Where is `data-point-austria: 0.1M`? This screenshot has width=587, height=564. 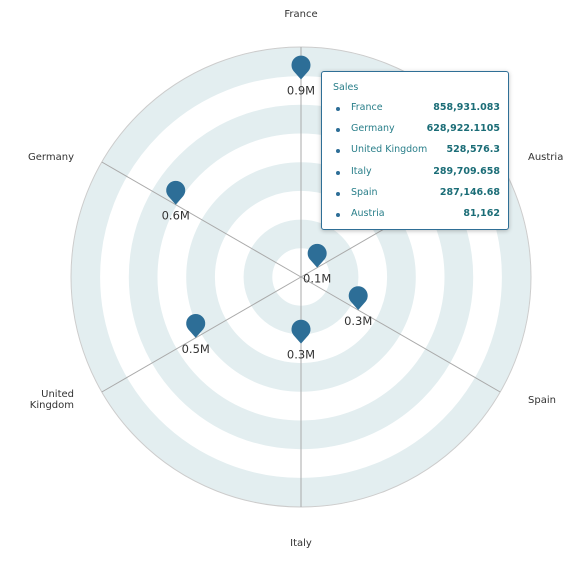 data-point-austria: 0.1M is located at coordinates (317, 264).